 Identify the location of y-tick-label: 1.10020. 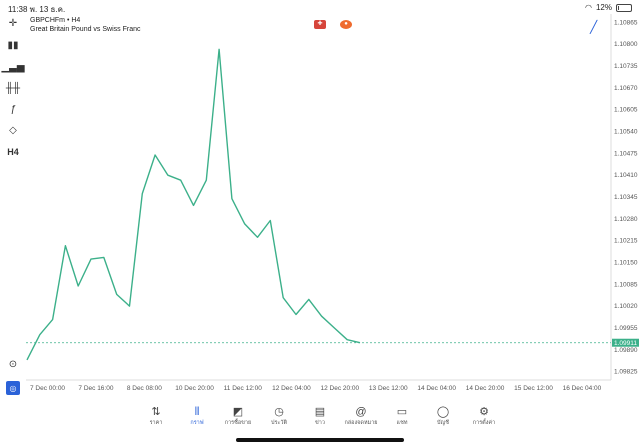
(626, 306).